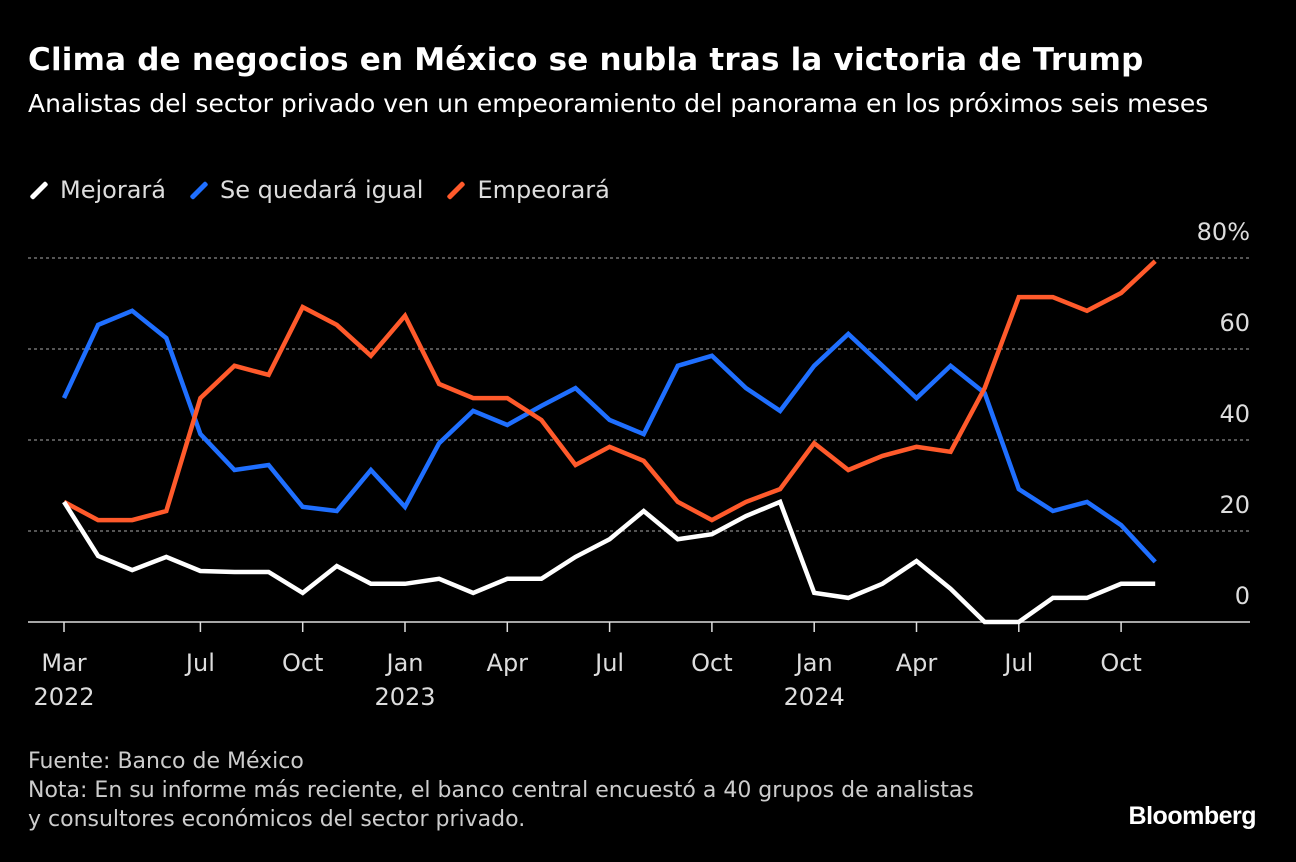  Describe the element at coordinates (1242, 596) in the screenshot. I see `y-tick-label: 0` at that location.